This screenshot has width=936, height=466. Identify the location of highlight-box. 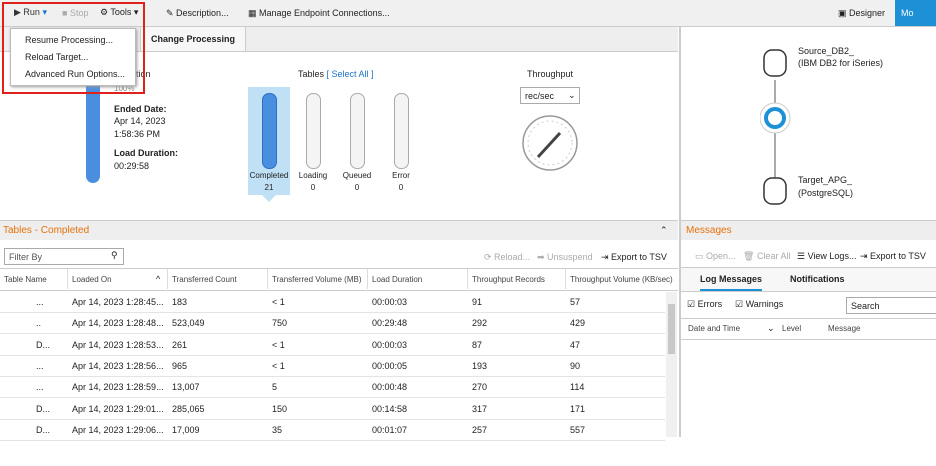
(73, 48).